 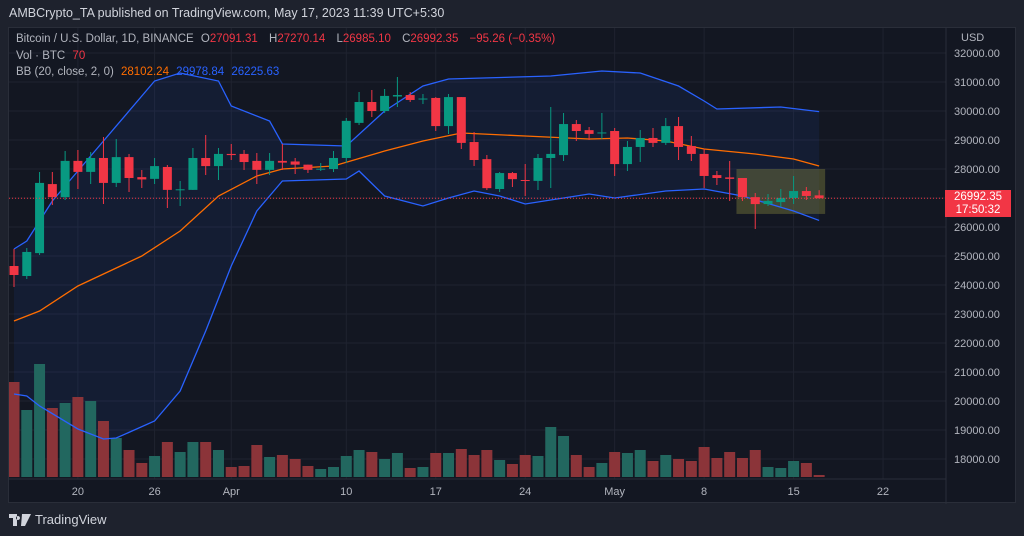 I want to click on currency-label: USD, so click(x=973, y=38).